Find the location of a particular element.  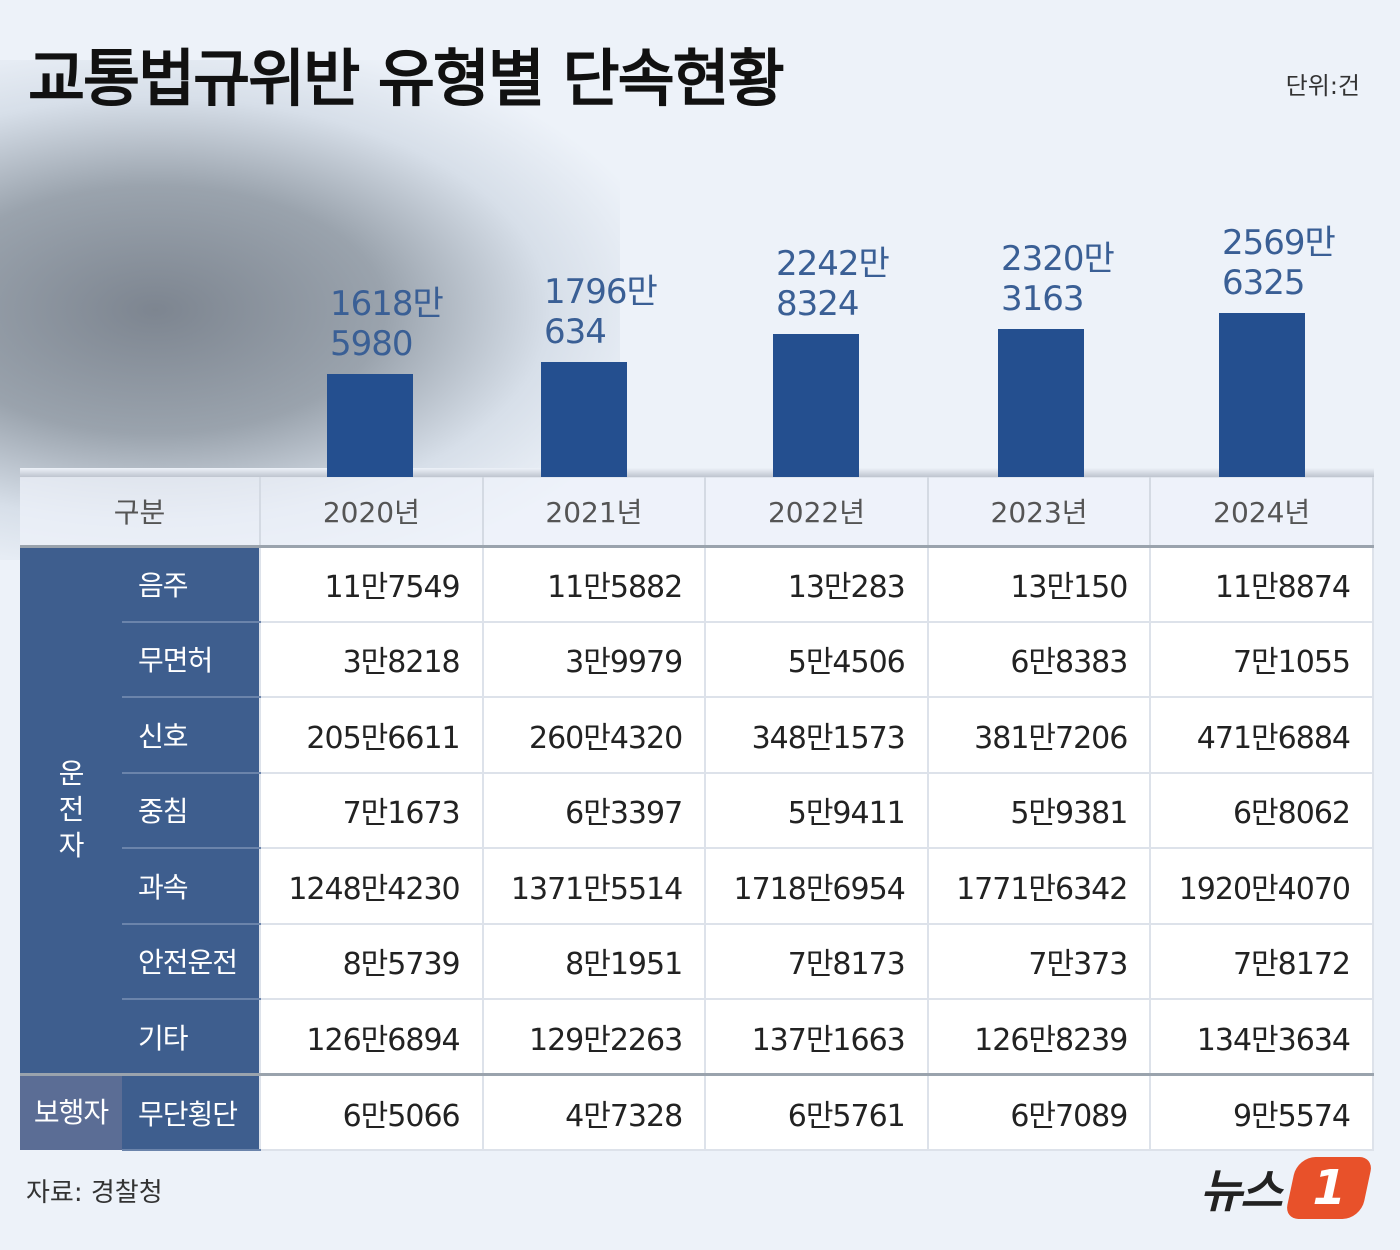

table-cell: 11만5882 is located at coordinates (594, 584).